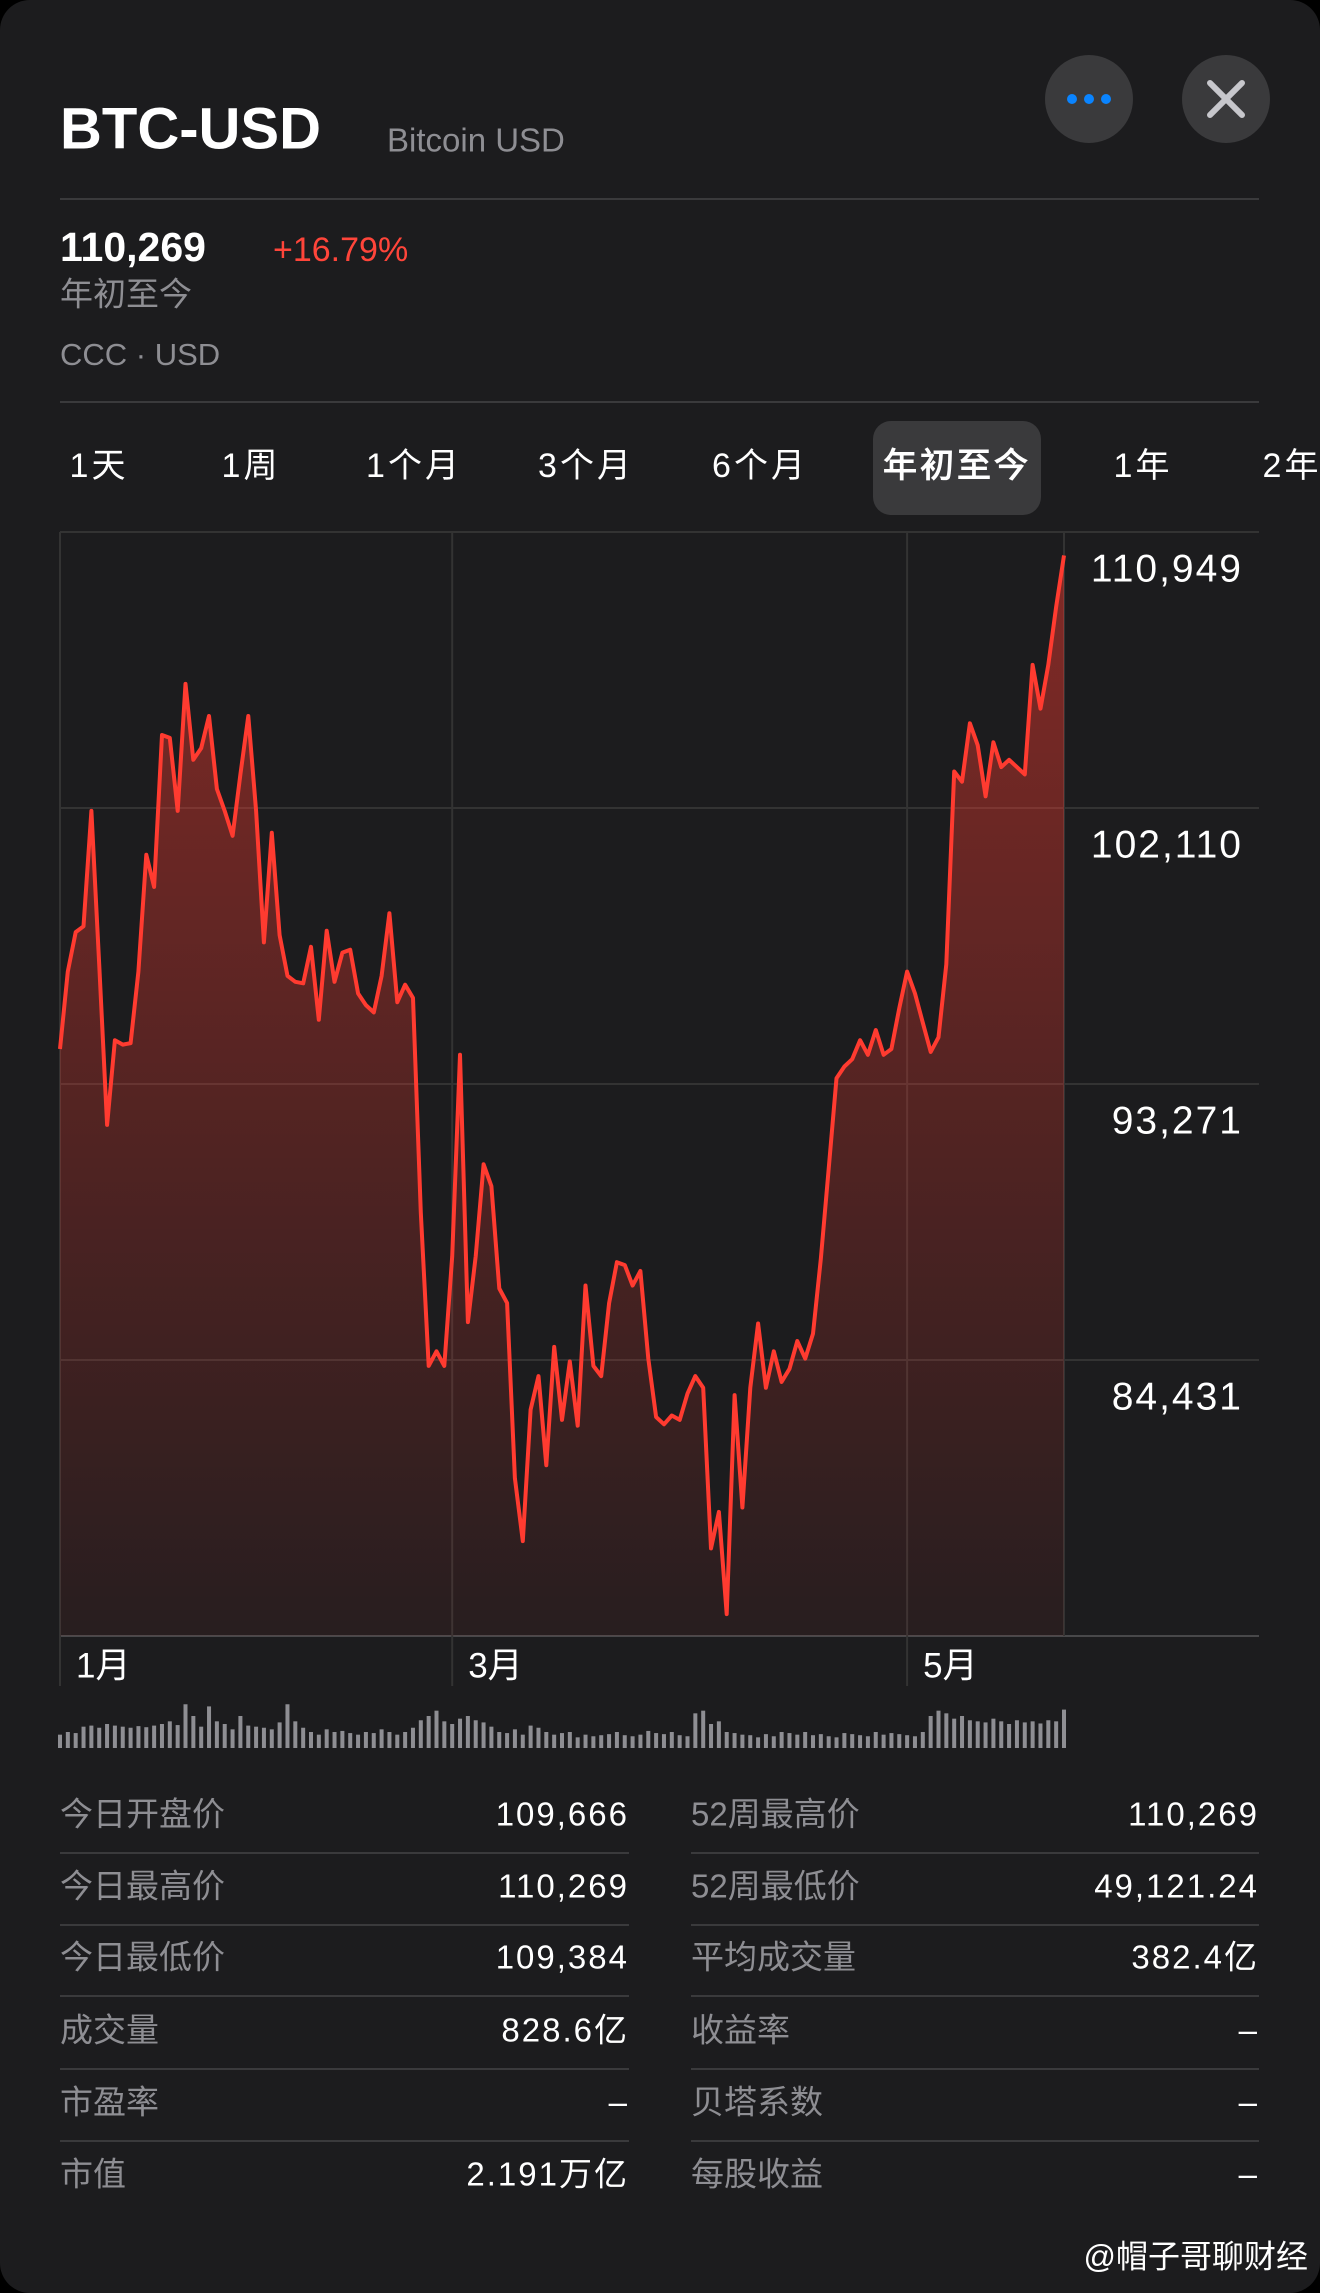 This screenshot has width=1320, height=2293. What do you see at coordinates (340, 250) in the screenshot?
I see `change: +16.79%` at bounding box center [340, 250].